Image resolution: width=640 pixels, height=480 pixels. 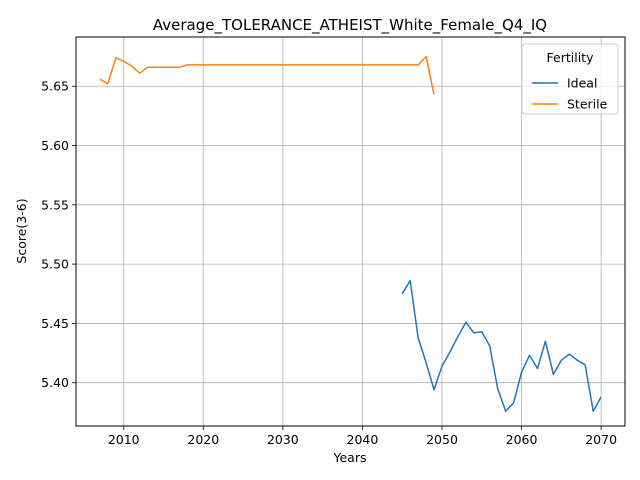 I want to click on x-axis-label: Years, so click(x=350, y=457).